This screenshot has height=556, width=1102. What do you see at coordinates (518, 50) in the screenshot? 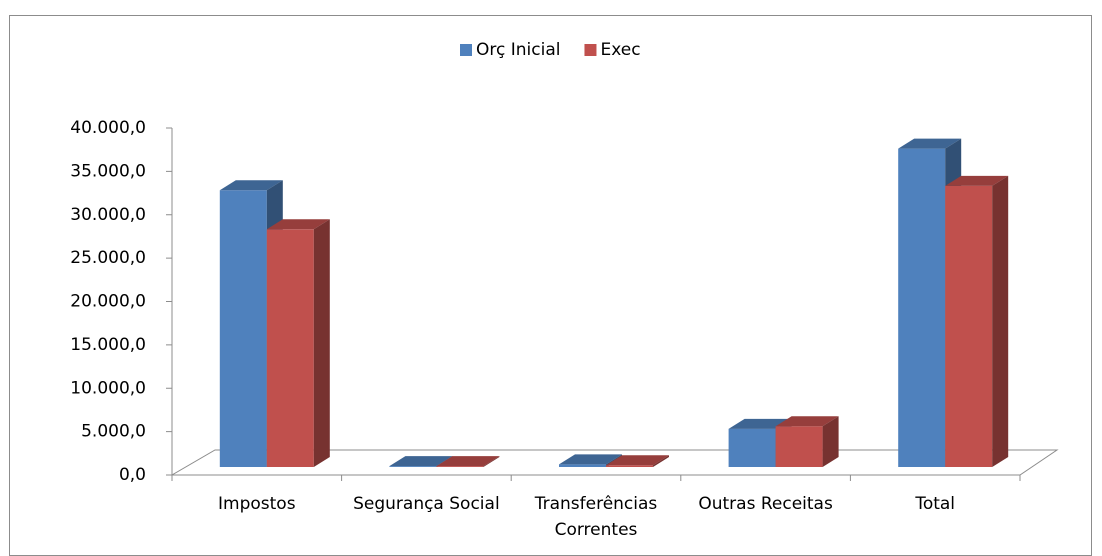
I see `legend-label: Orç Inicial` at bounding box center [518, 50].